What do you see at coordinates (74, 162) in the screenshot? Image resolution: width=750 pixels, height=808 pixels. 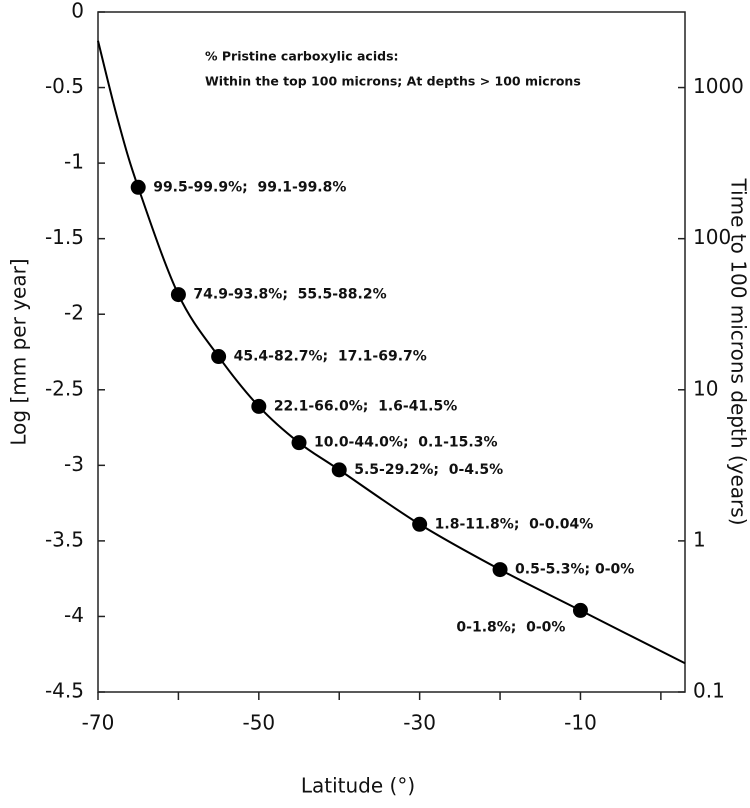 I see `y-tick-label: -1` at bounding box center [74, 162].